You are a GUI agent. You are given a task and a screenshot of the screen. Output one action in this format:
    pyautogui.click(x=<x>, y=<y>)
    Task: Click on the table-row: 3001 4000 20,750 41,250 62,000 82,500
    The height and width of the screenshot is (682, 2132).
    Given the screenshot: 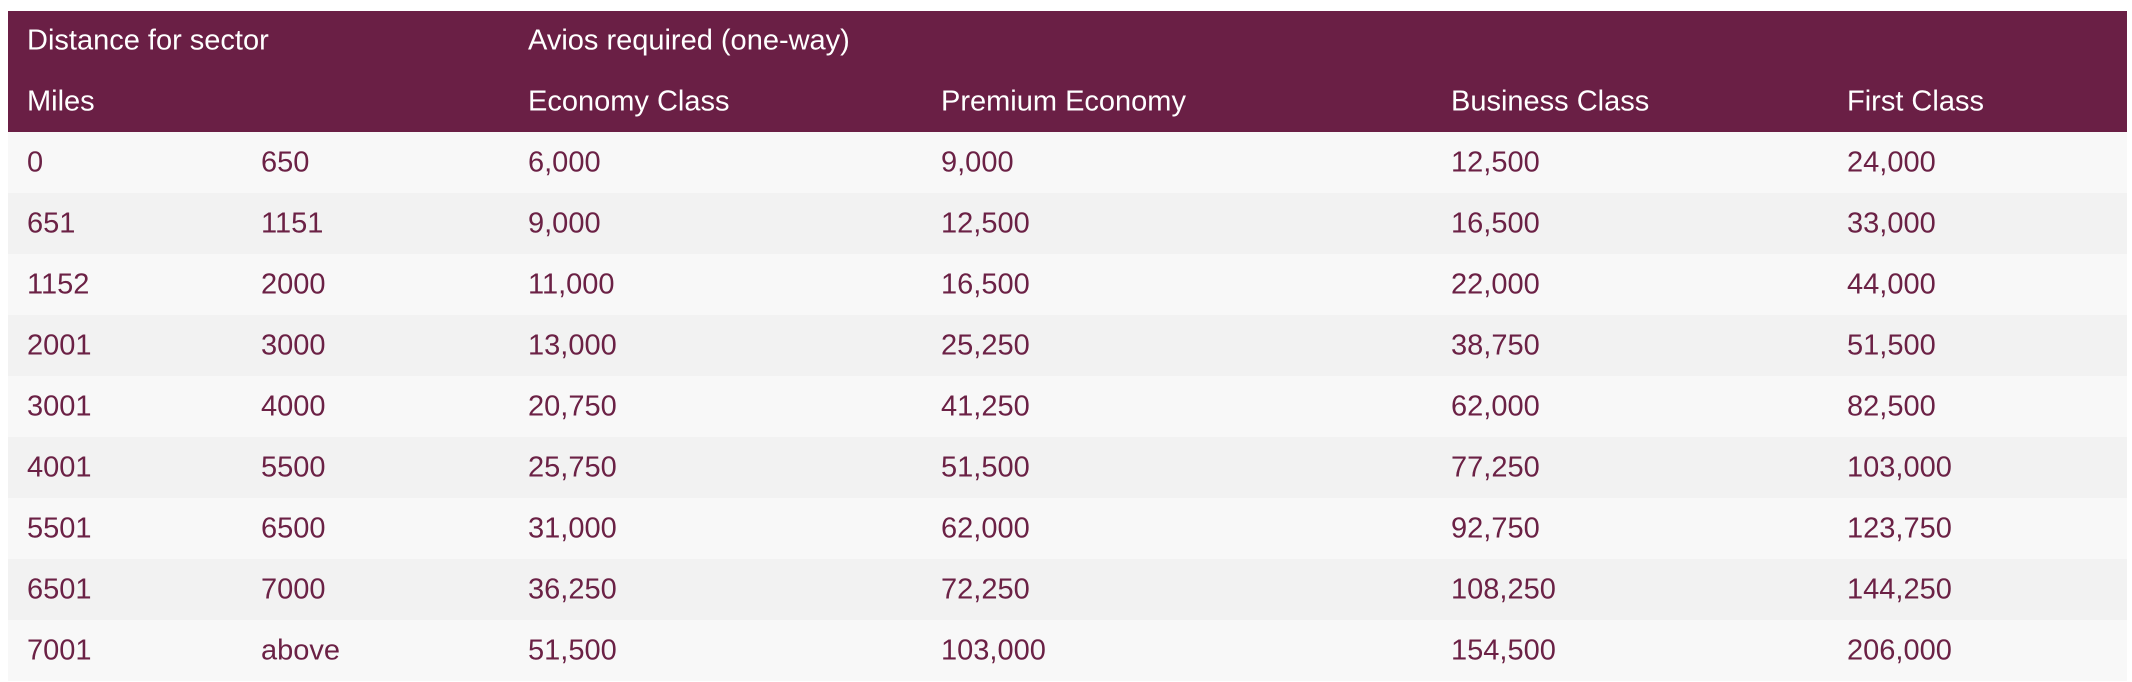 What is the action you would take?
    pyautogui.click(x=1067, y=406)
    